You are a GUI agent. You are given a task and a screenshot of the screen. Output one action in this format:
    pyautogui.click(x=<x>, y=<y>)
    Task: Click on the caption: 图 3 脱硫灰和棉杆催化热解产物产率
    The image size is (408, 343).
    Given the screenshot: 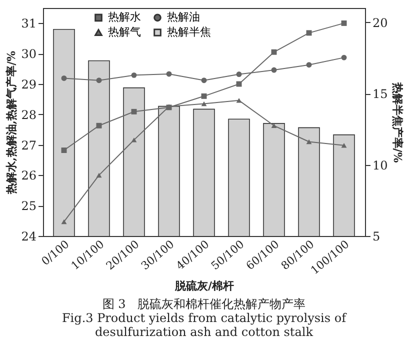 What is the action you would take?
    pyautogui.click(x=204, y=303)
    